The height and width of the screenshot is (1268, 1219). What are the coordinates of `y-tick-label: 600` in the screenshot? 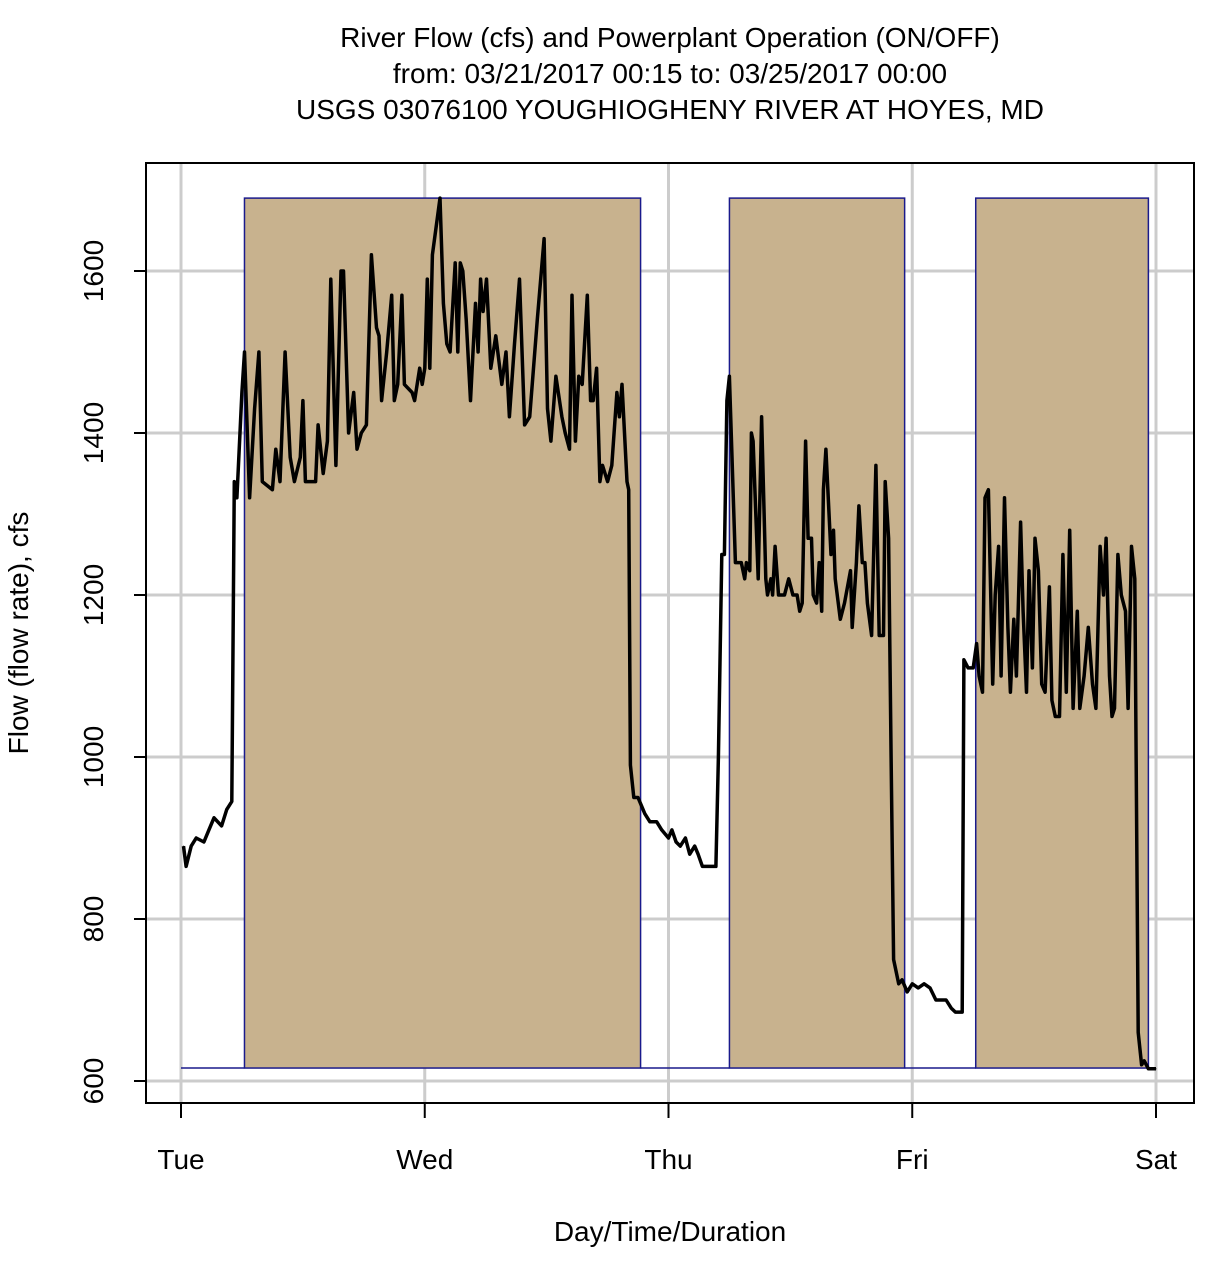 It's located at (93, 1081).